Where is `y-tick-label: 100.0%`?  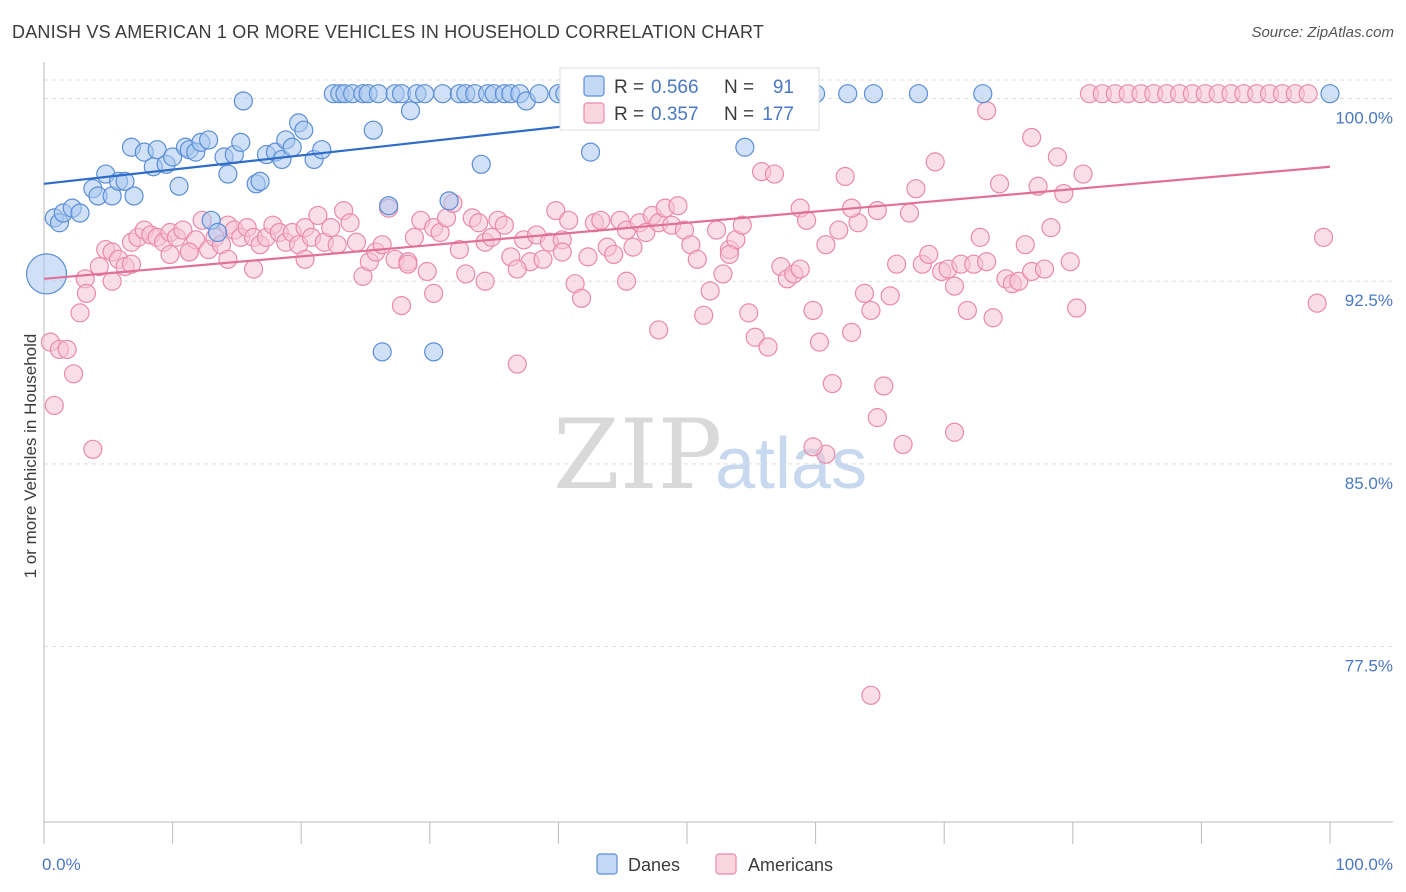
y-tick-label: 100.0% is located at coordinates (1364, 118).